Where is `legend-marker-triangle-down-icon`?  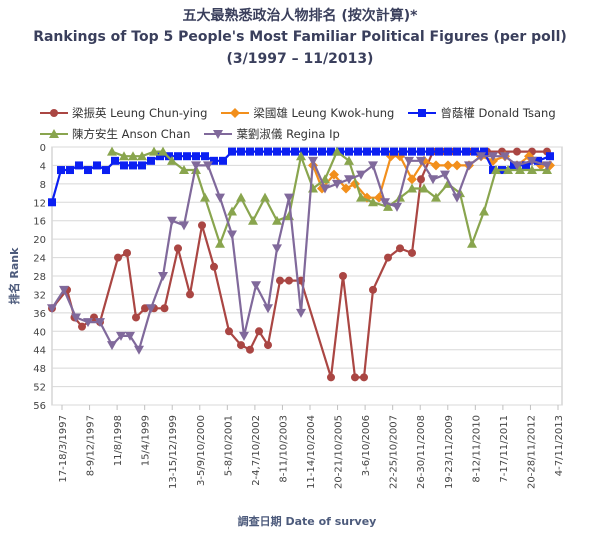 legend-marker-triangle-down-icon is located at coordinates (218, 134).